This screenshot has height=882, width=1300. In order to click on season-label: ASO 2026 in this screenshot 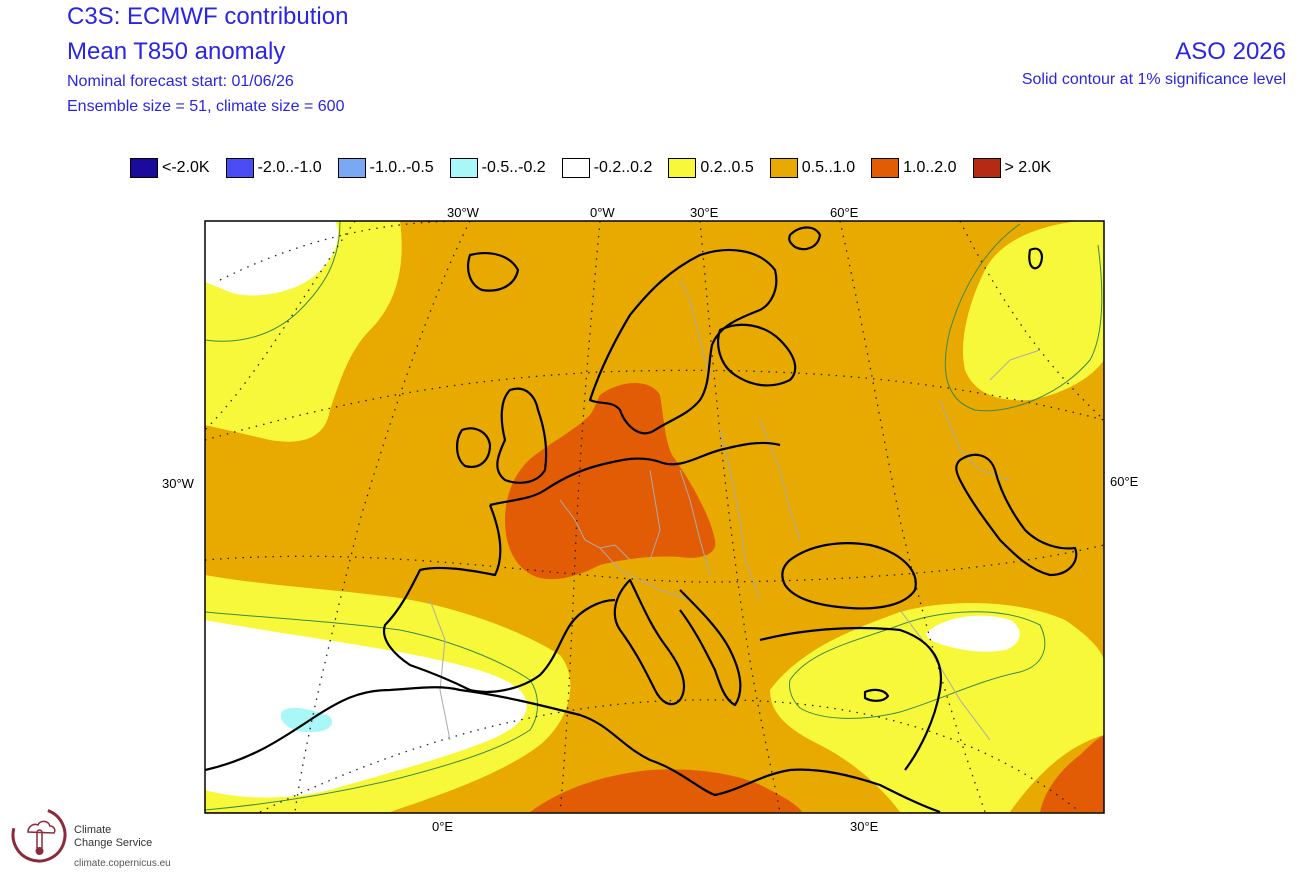, I will do `click(1230, 51)`.